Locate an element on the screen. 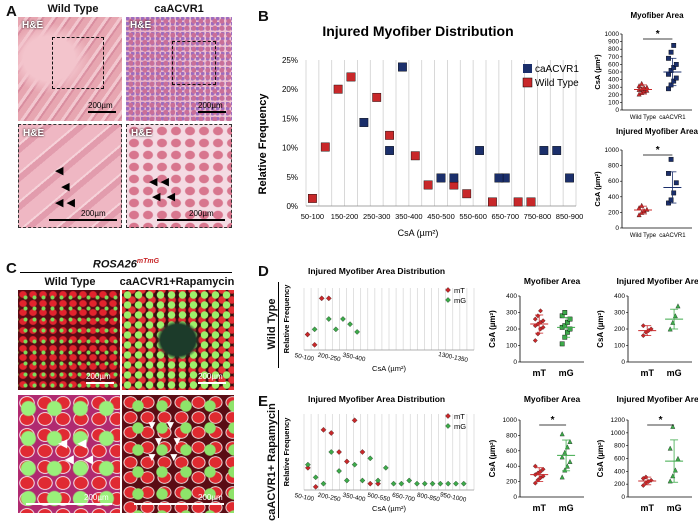 The image size is (700, 523). x-tick-label: 850-900 is located at coordinates (570, 216).